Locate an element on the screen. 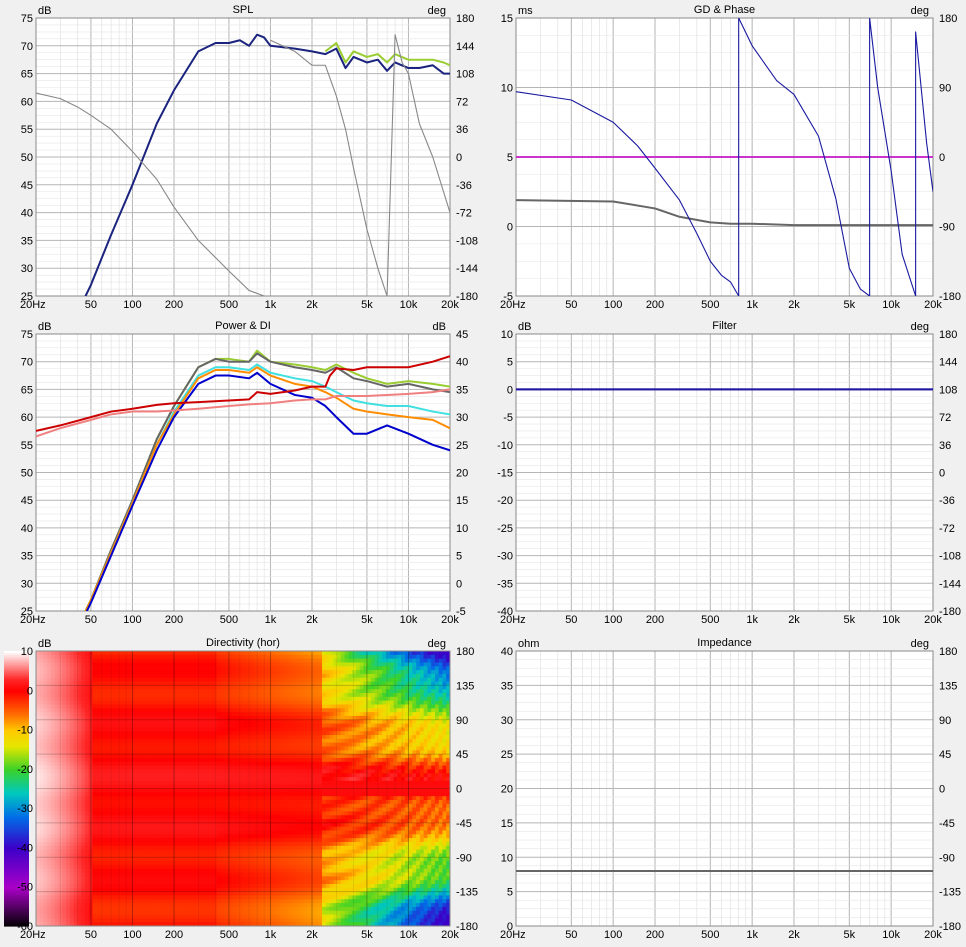 Image resolution: width=966 pixels, height=947 pixels. left-tick-label: -35 is located at coordinates (505, 584).